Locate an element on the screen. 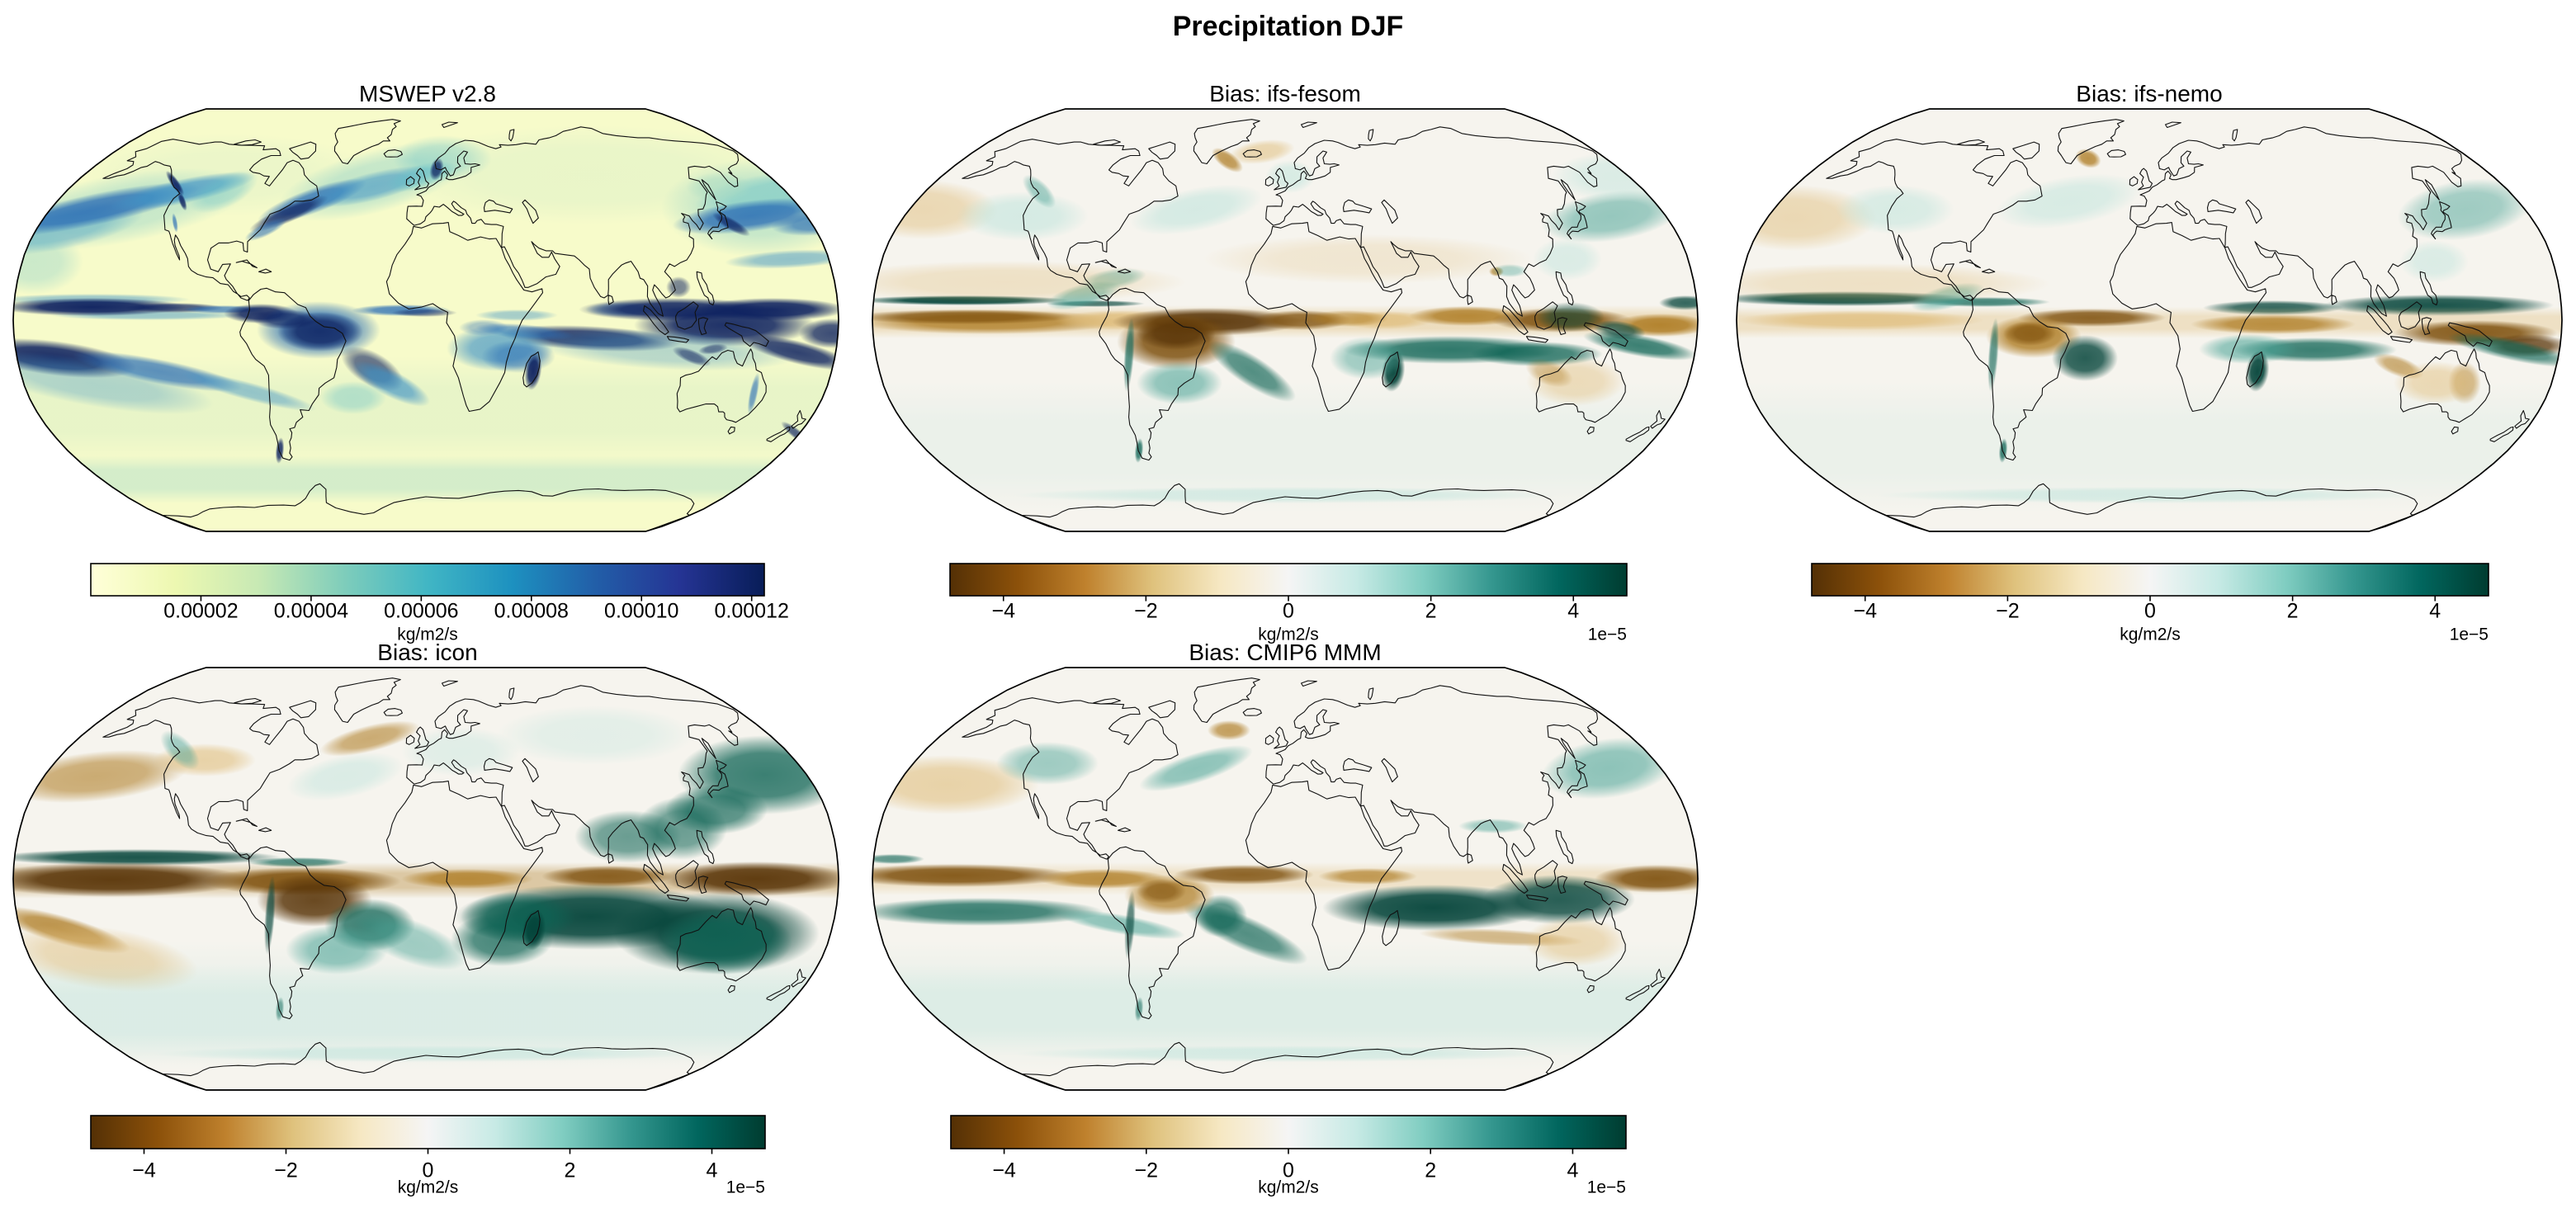 The width and height of the screenshot is (2576, 1213). svg-text: Bias: ifs-fesom is located at coordinates (1285, 93).